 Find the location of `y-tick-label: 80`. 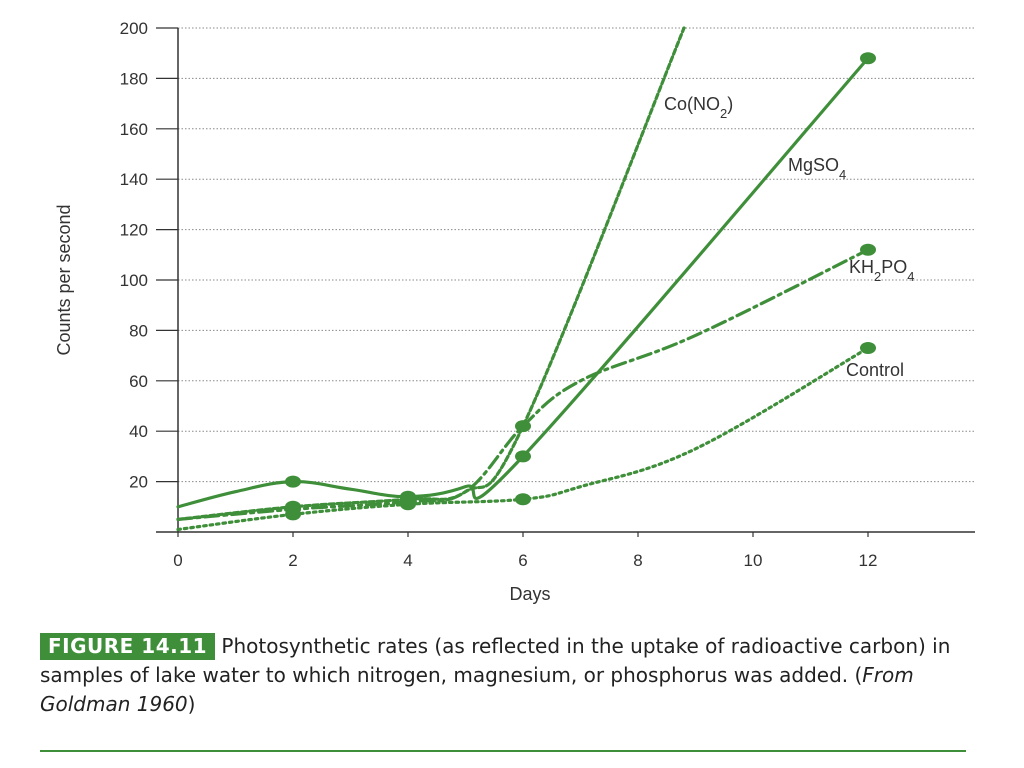

y-tick-label: 80 is located at coordinates (138, 330).